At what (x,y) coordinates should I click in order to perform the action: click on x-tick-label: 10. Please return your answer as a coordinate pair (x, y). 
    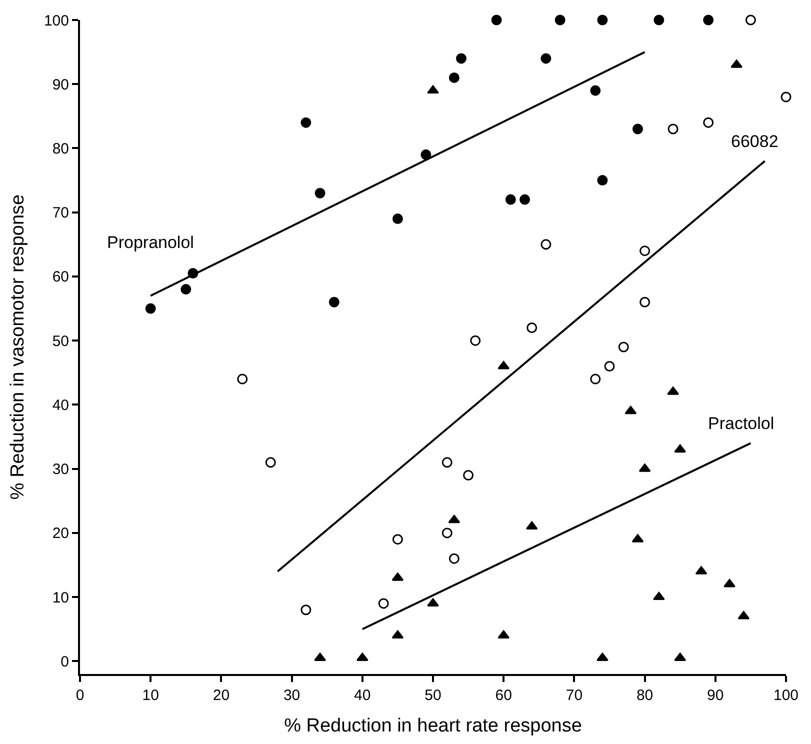
    Looking at the image, I should click on (150, 695).